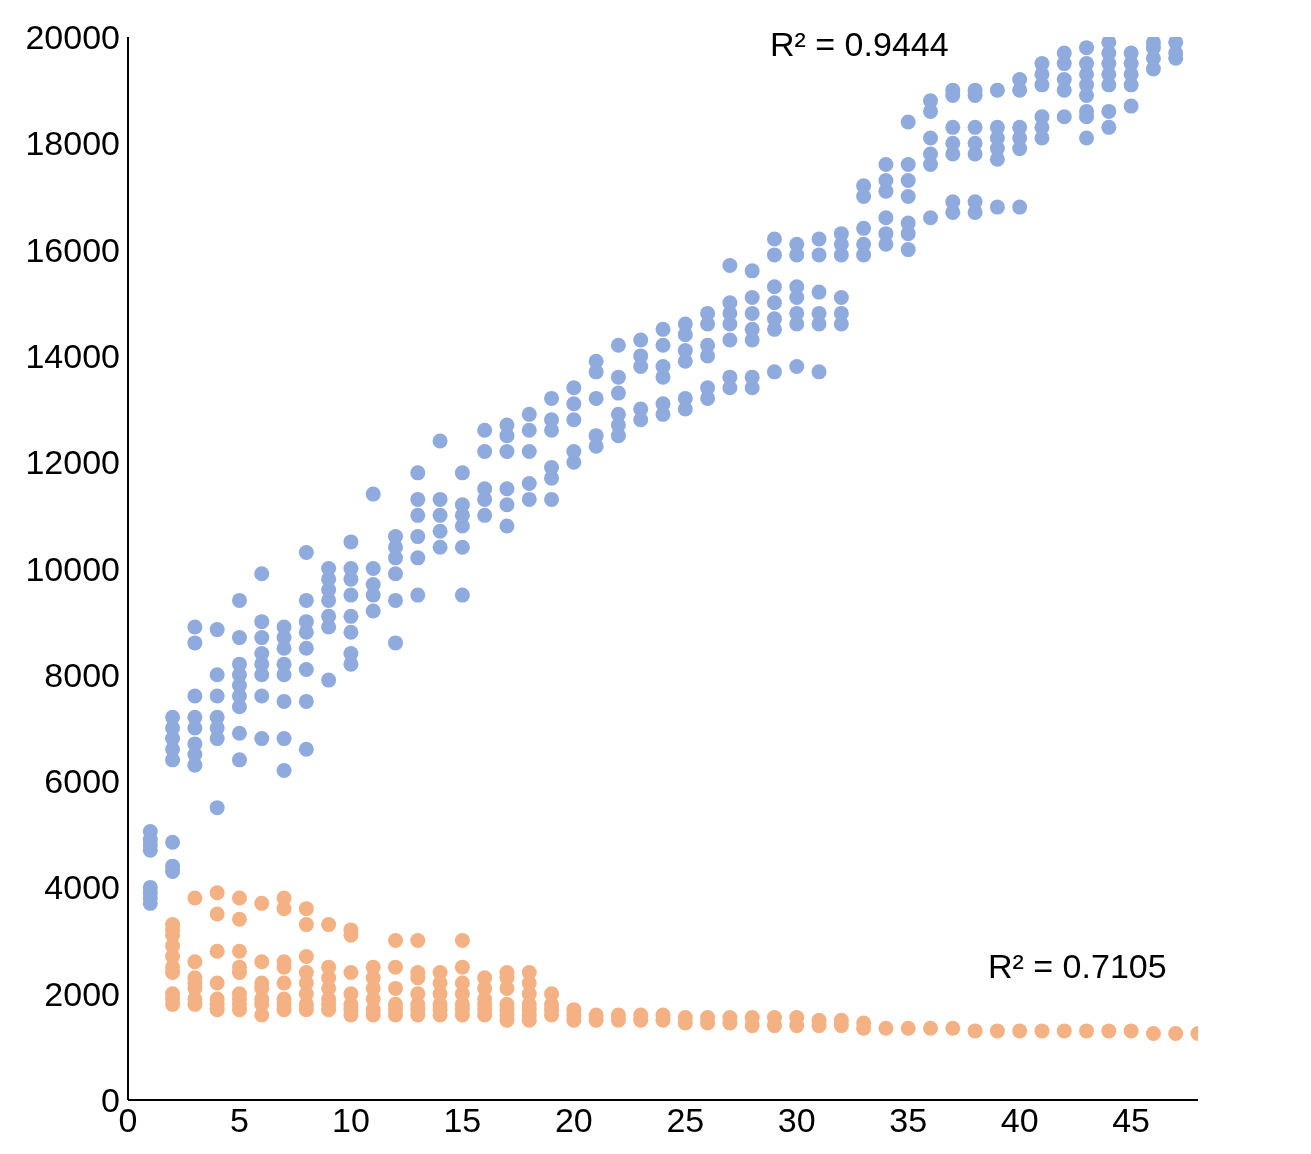 The width and height of the screenshot is (1311, 1154). Describe the element at coordinates (462, 1120) in the screenshot. I see `x-tick-label: 15` at that location.